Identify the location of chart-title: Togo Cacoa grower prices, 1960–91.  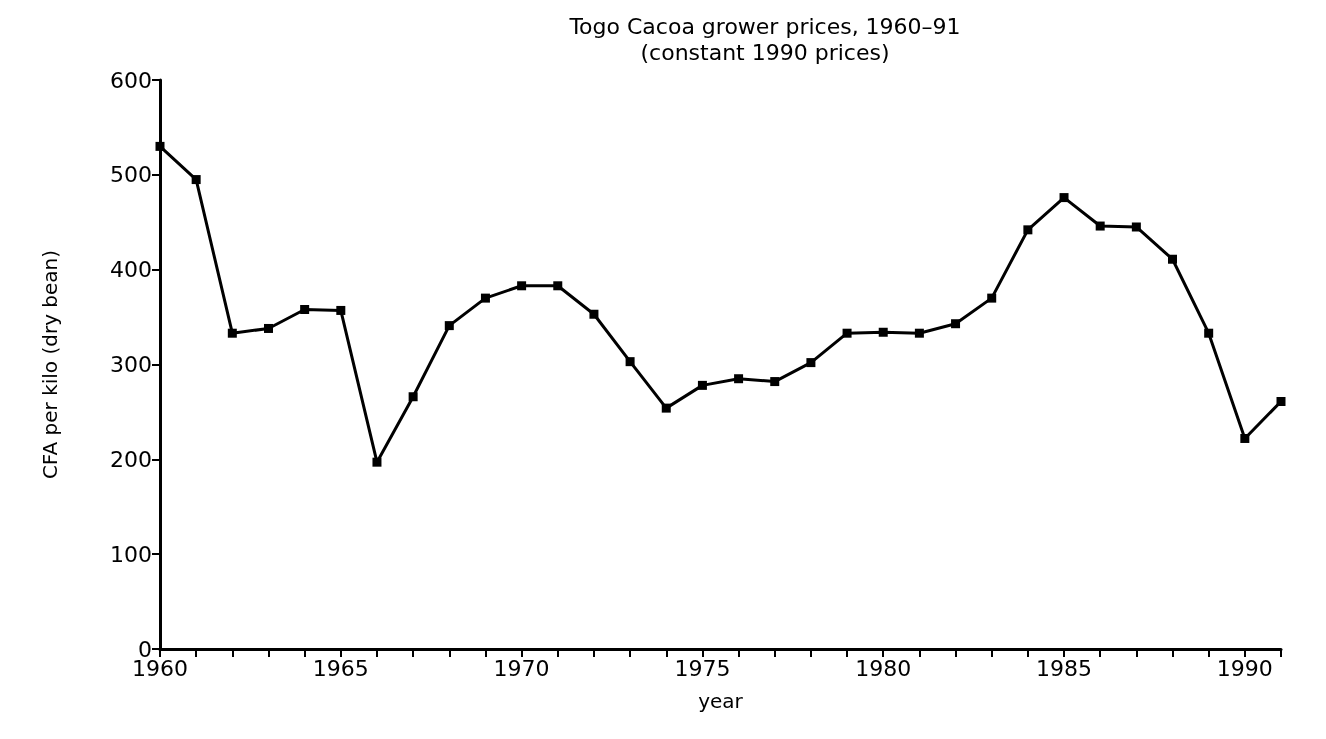
(764, 26).